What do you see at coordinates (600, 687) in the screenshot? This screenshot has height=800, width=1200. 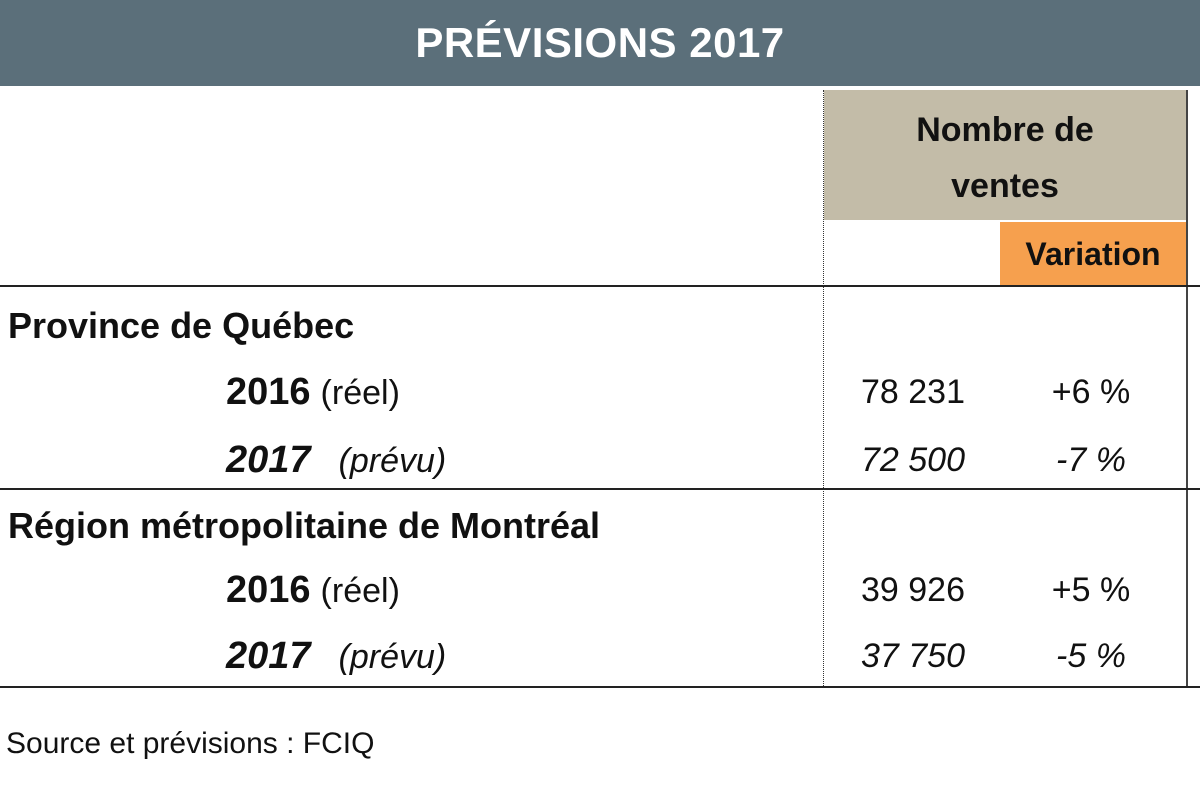 I see `table-bottom-rule` at bounding box center [600, 687].